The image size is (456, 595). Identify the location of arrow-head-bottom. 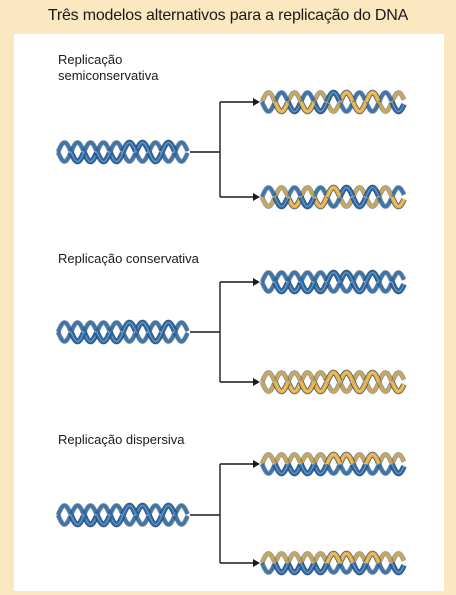
(256, 382).